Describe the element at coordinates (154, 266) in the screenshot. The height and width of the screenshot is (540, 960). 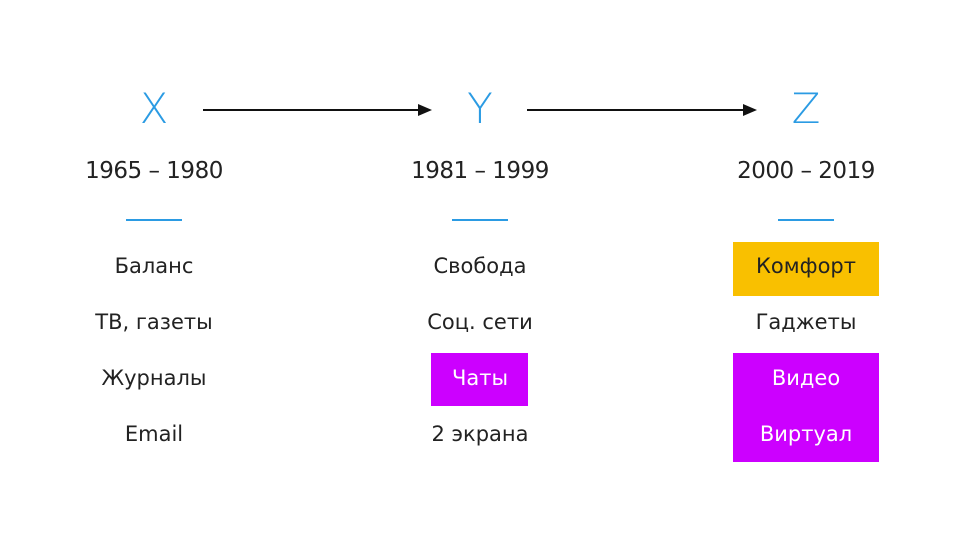
I see `item: Баланс` at that location.